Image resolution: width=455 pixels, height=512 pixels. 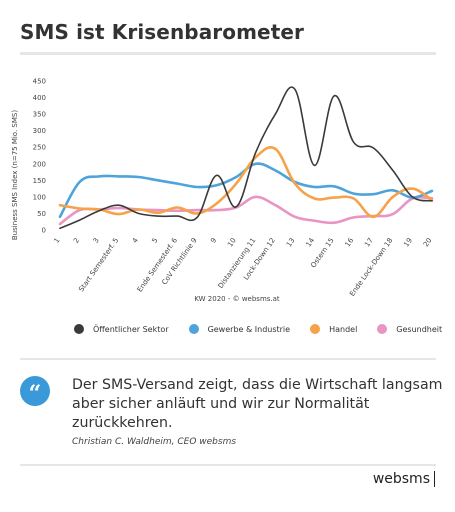 I want to click on y-tick-label: 50, so click(x=41, y=214).